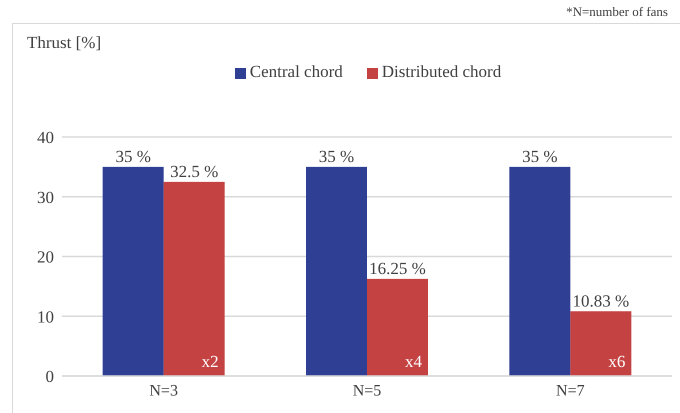 The image size is (680, 413). Describe the element at coordinates (45, 138) in the screenshot. I see `y-tick-label: 40` at that location.